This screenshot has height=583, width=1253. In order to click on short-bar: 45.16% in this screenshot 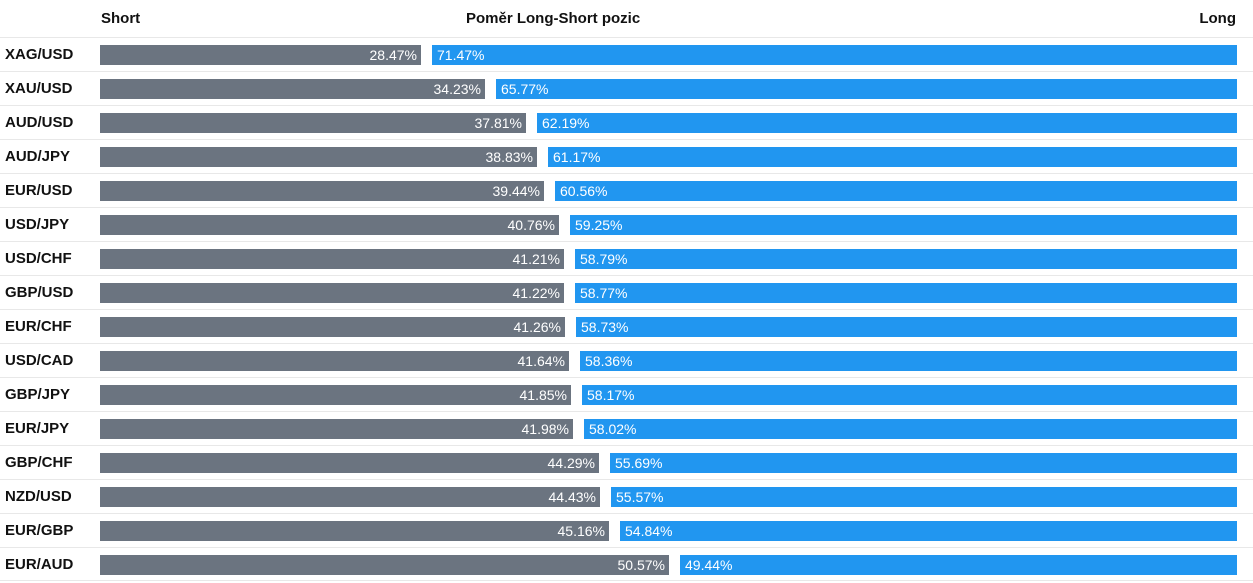, I will do `click(354, 531)`.